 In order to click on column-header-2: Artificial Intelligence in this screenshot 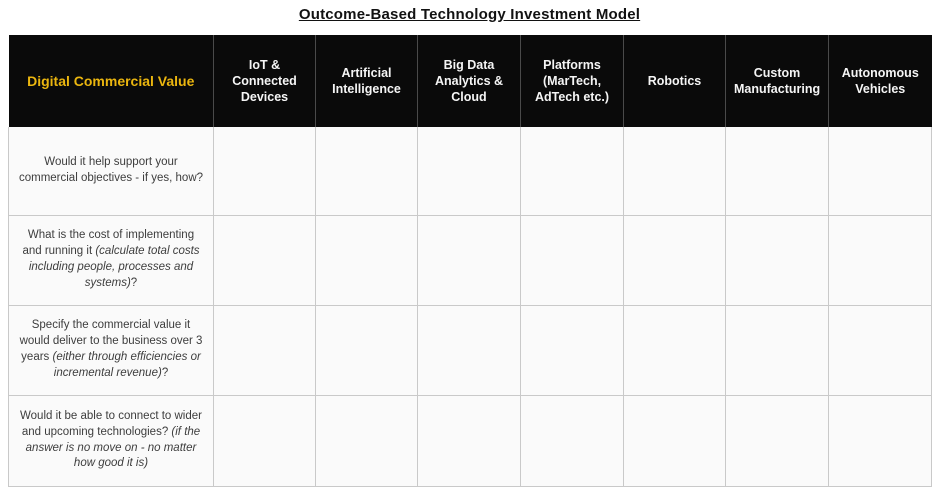, I will do `click(366, 81)`.